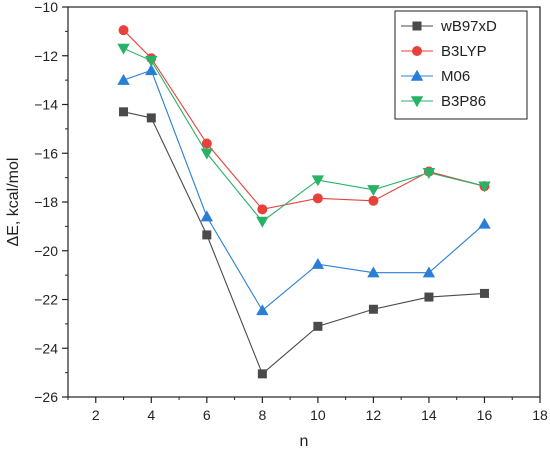 This screenshot has width=550, height=461. I want to click on y-tick-label: −20, so click(46, 251).